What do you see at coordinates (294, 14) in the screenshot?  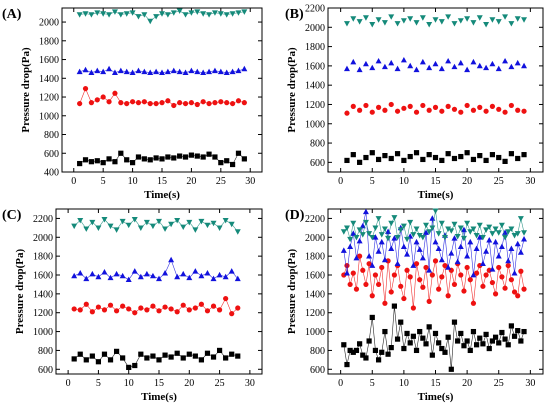 I see `panel-label: (B)` at bounding box center [294, 14].